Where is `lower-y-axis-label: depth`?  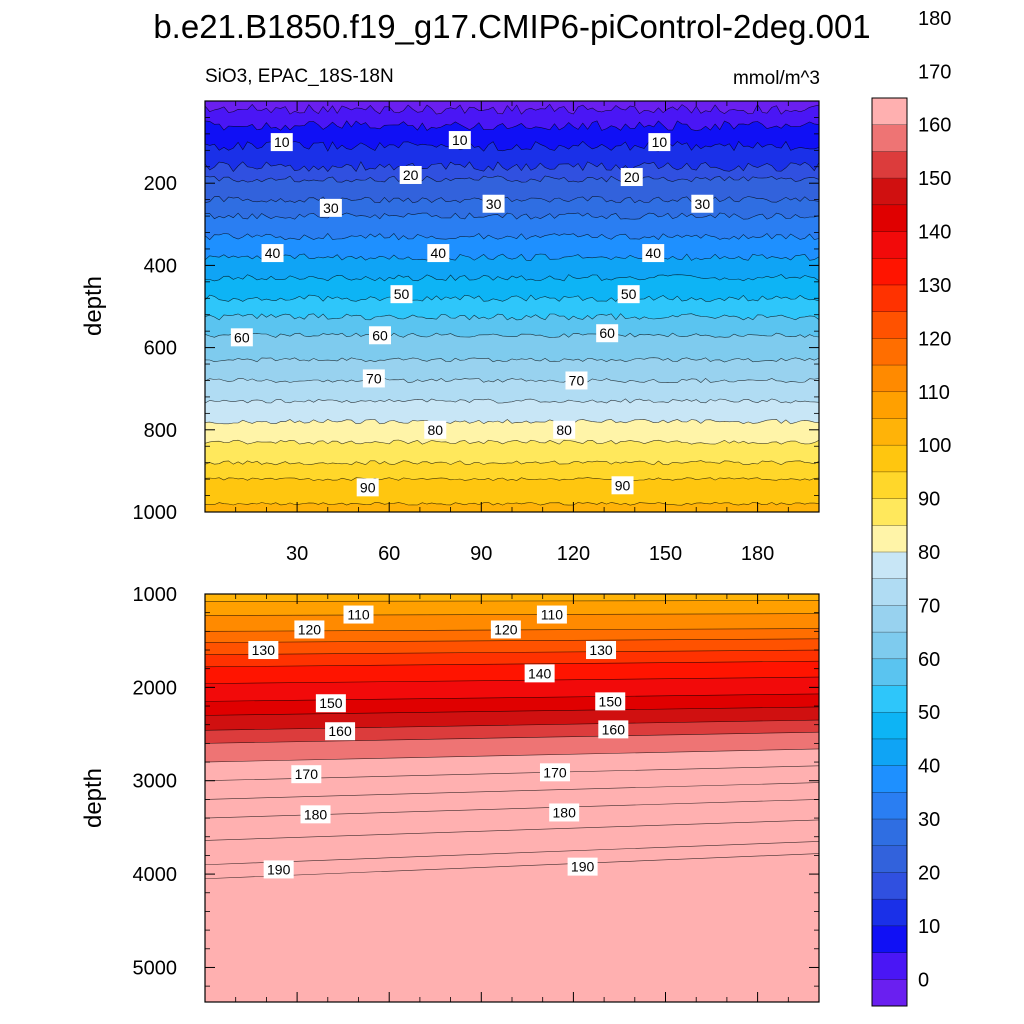
lower-y-axis-label: depth is located at coordinates (93, 798).